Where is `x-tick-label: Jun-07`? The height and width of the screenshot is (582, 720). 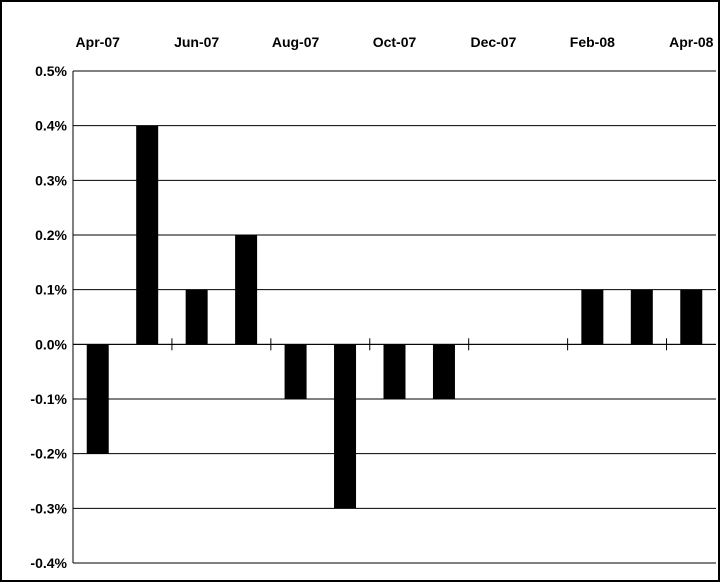
x-tick-label: Jun-07 is located at coordinates (196, 42).